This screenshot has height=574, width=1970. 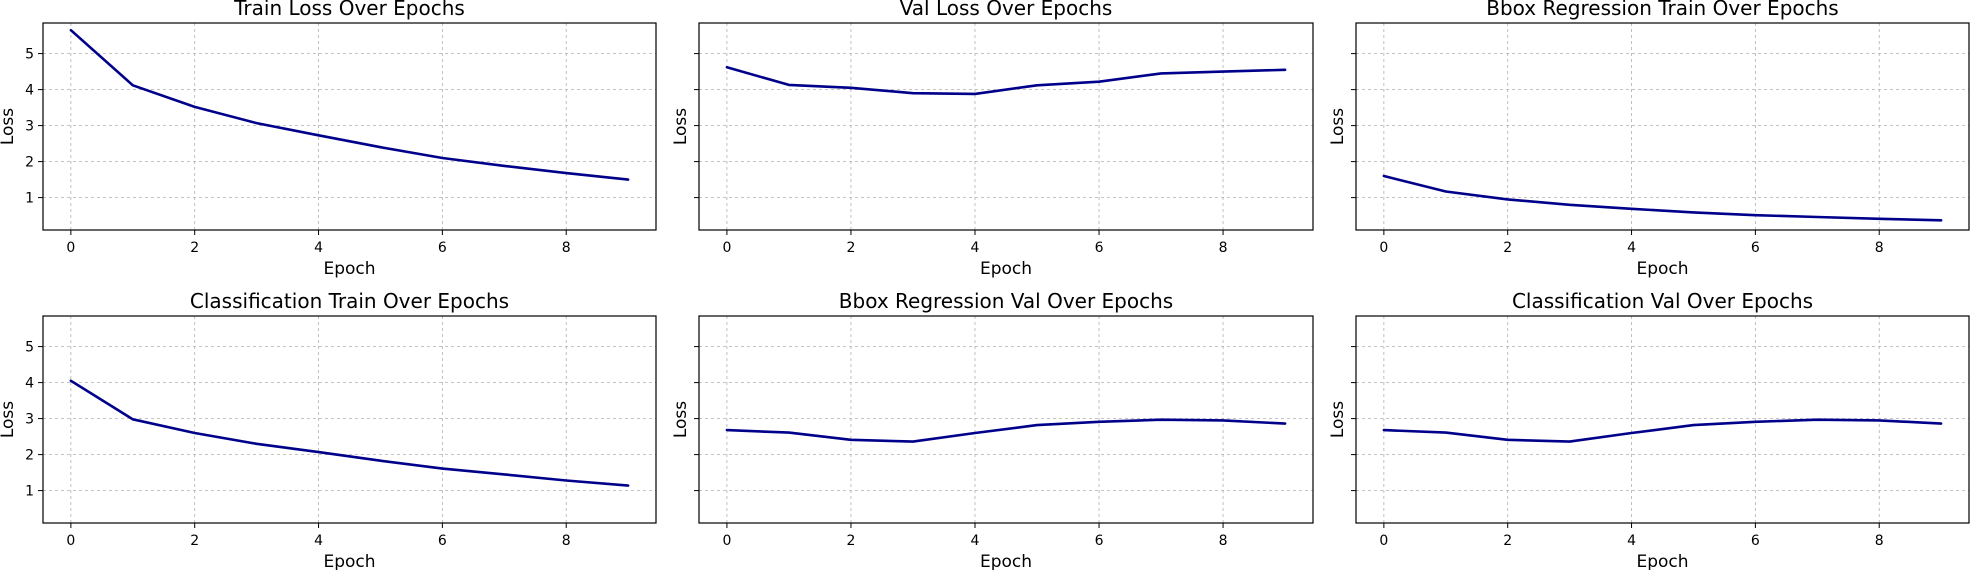 I want to click on chart-title: Classification Train Over Epochs, so click(x=349, y=301).